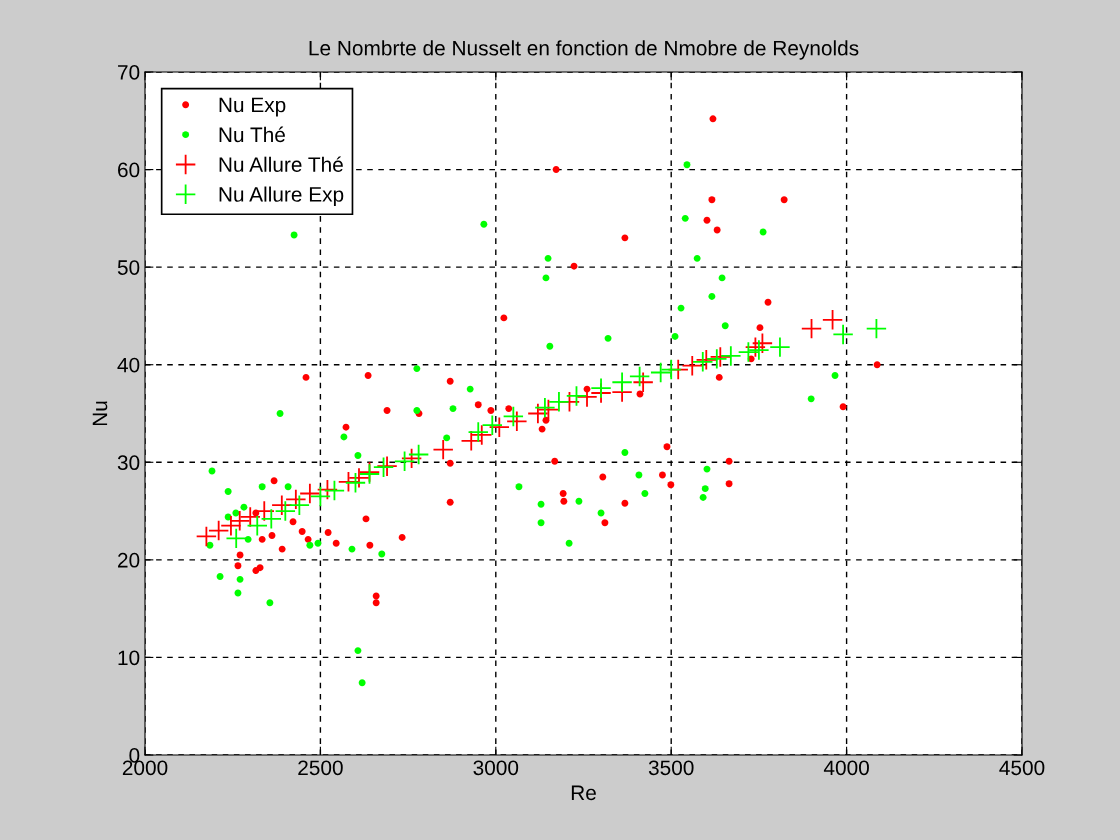 The width and height of the screenshot is (1120, 840). I want to click on chart-title: Le Nombrte de Nusselt en fonction de Nmobre de Reynolds, so click(584, 50).